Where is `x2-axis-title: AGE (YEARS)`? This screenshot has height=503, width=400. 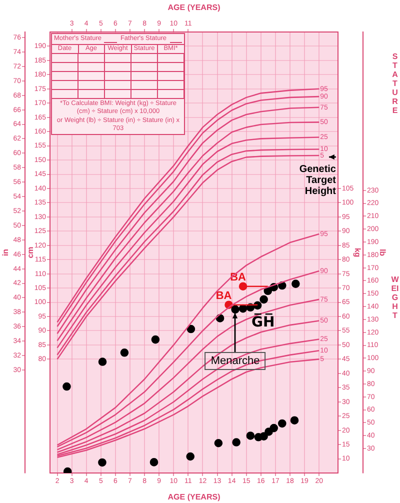 x2-axis-title: AGE (YEARS) is located at coordinates (194, 7).